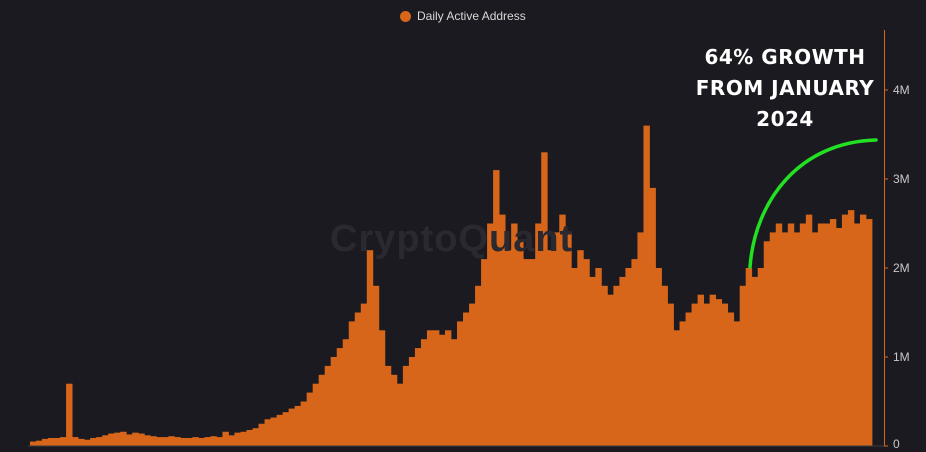  What do you see at coordinates (785, 57) in the screenshot?
I see `annotation-line-1: 64% GROWTH` at bounding box center [785, 57].